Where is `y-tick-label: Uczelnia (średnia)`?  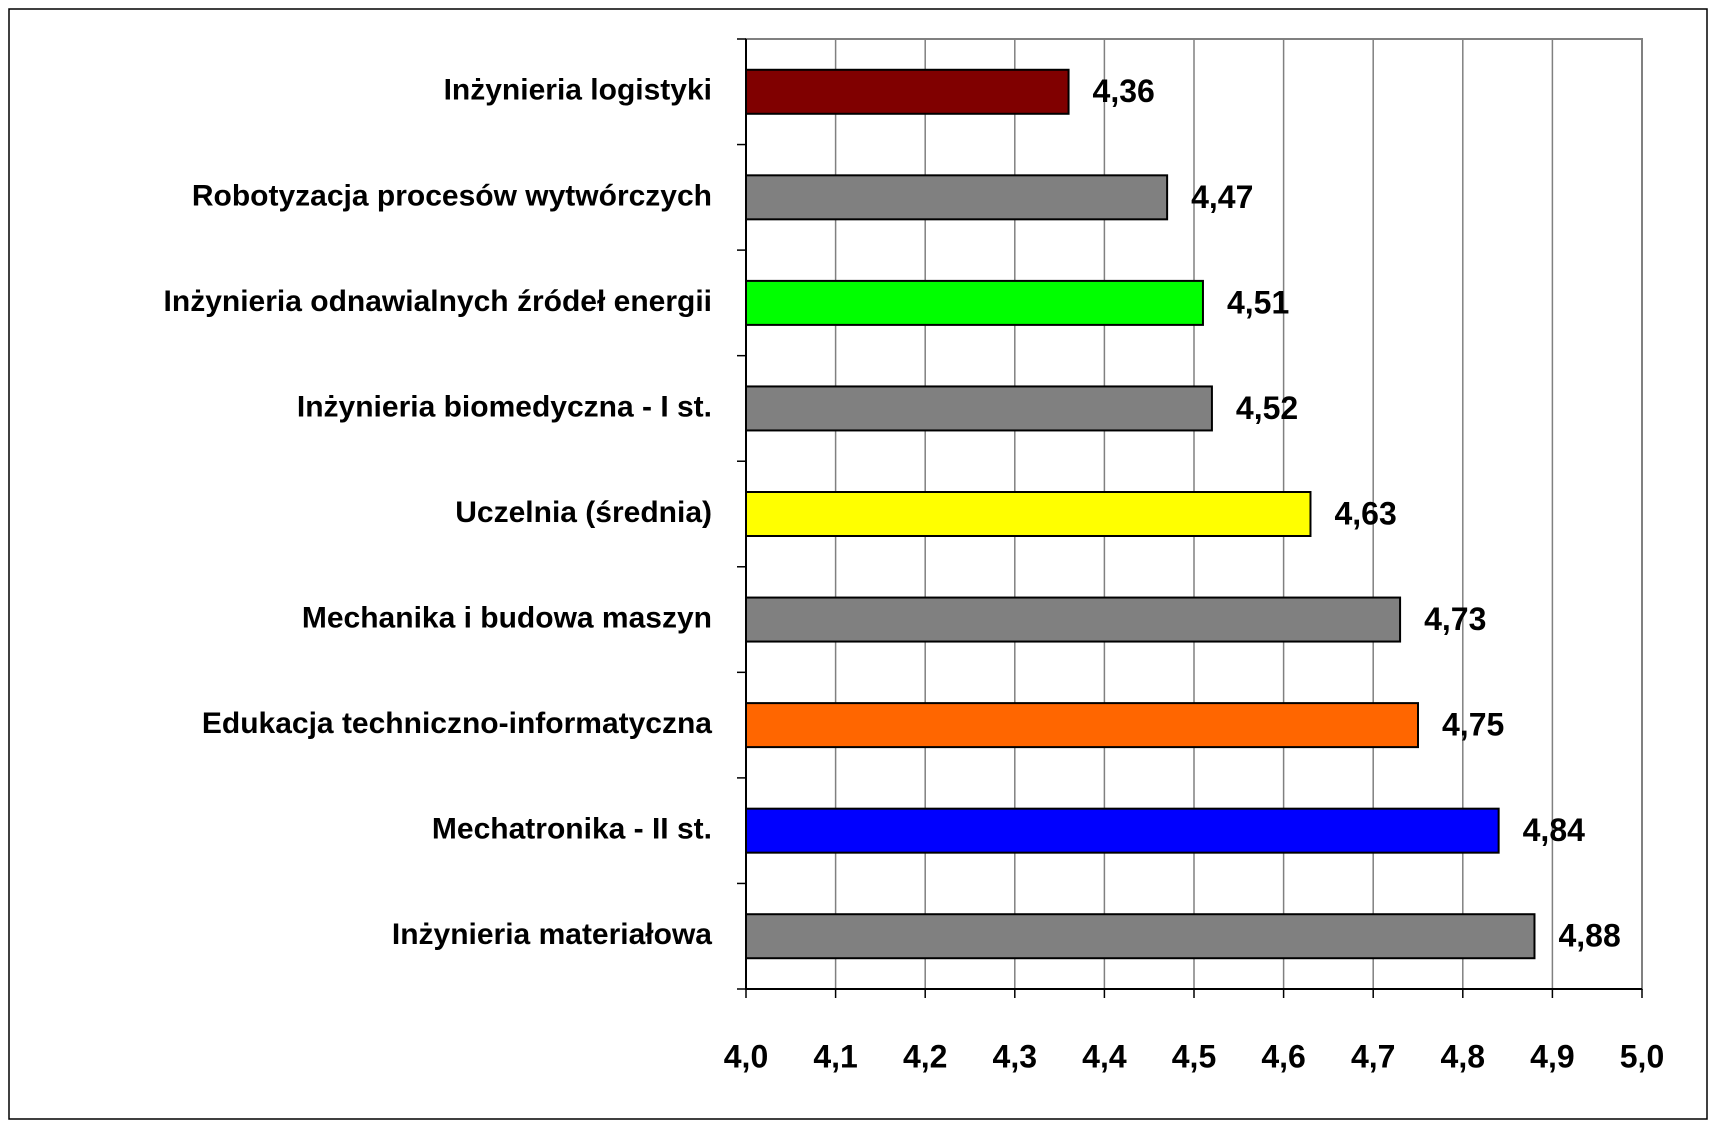
y-tick-label: Uczelnia (średnia) is located at coordinates (583, 512).